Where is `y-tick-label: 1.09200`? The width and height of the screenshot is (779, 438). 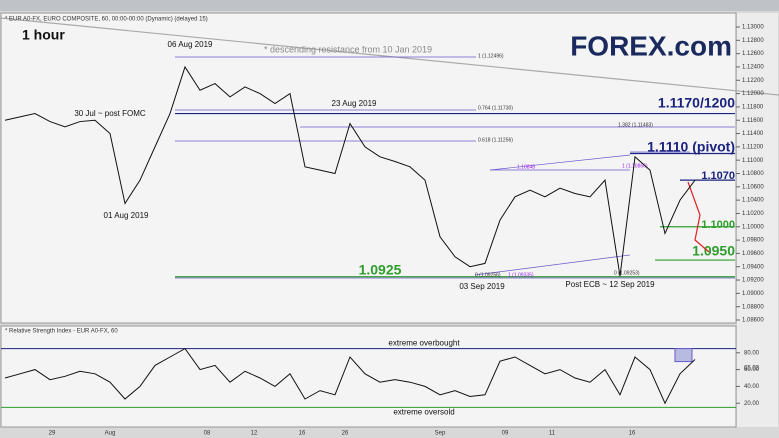
y-tick-label: 1.09200 is located at coordinates (753, 281).